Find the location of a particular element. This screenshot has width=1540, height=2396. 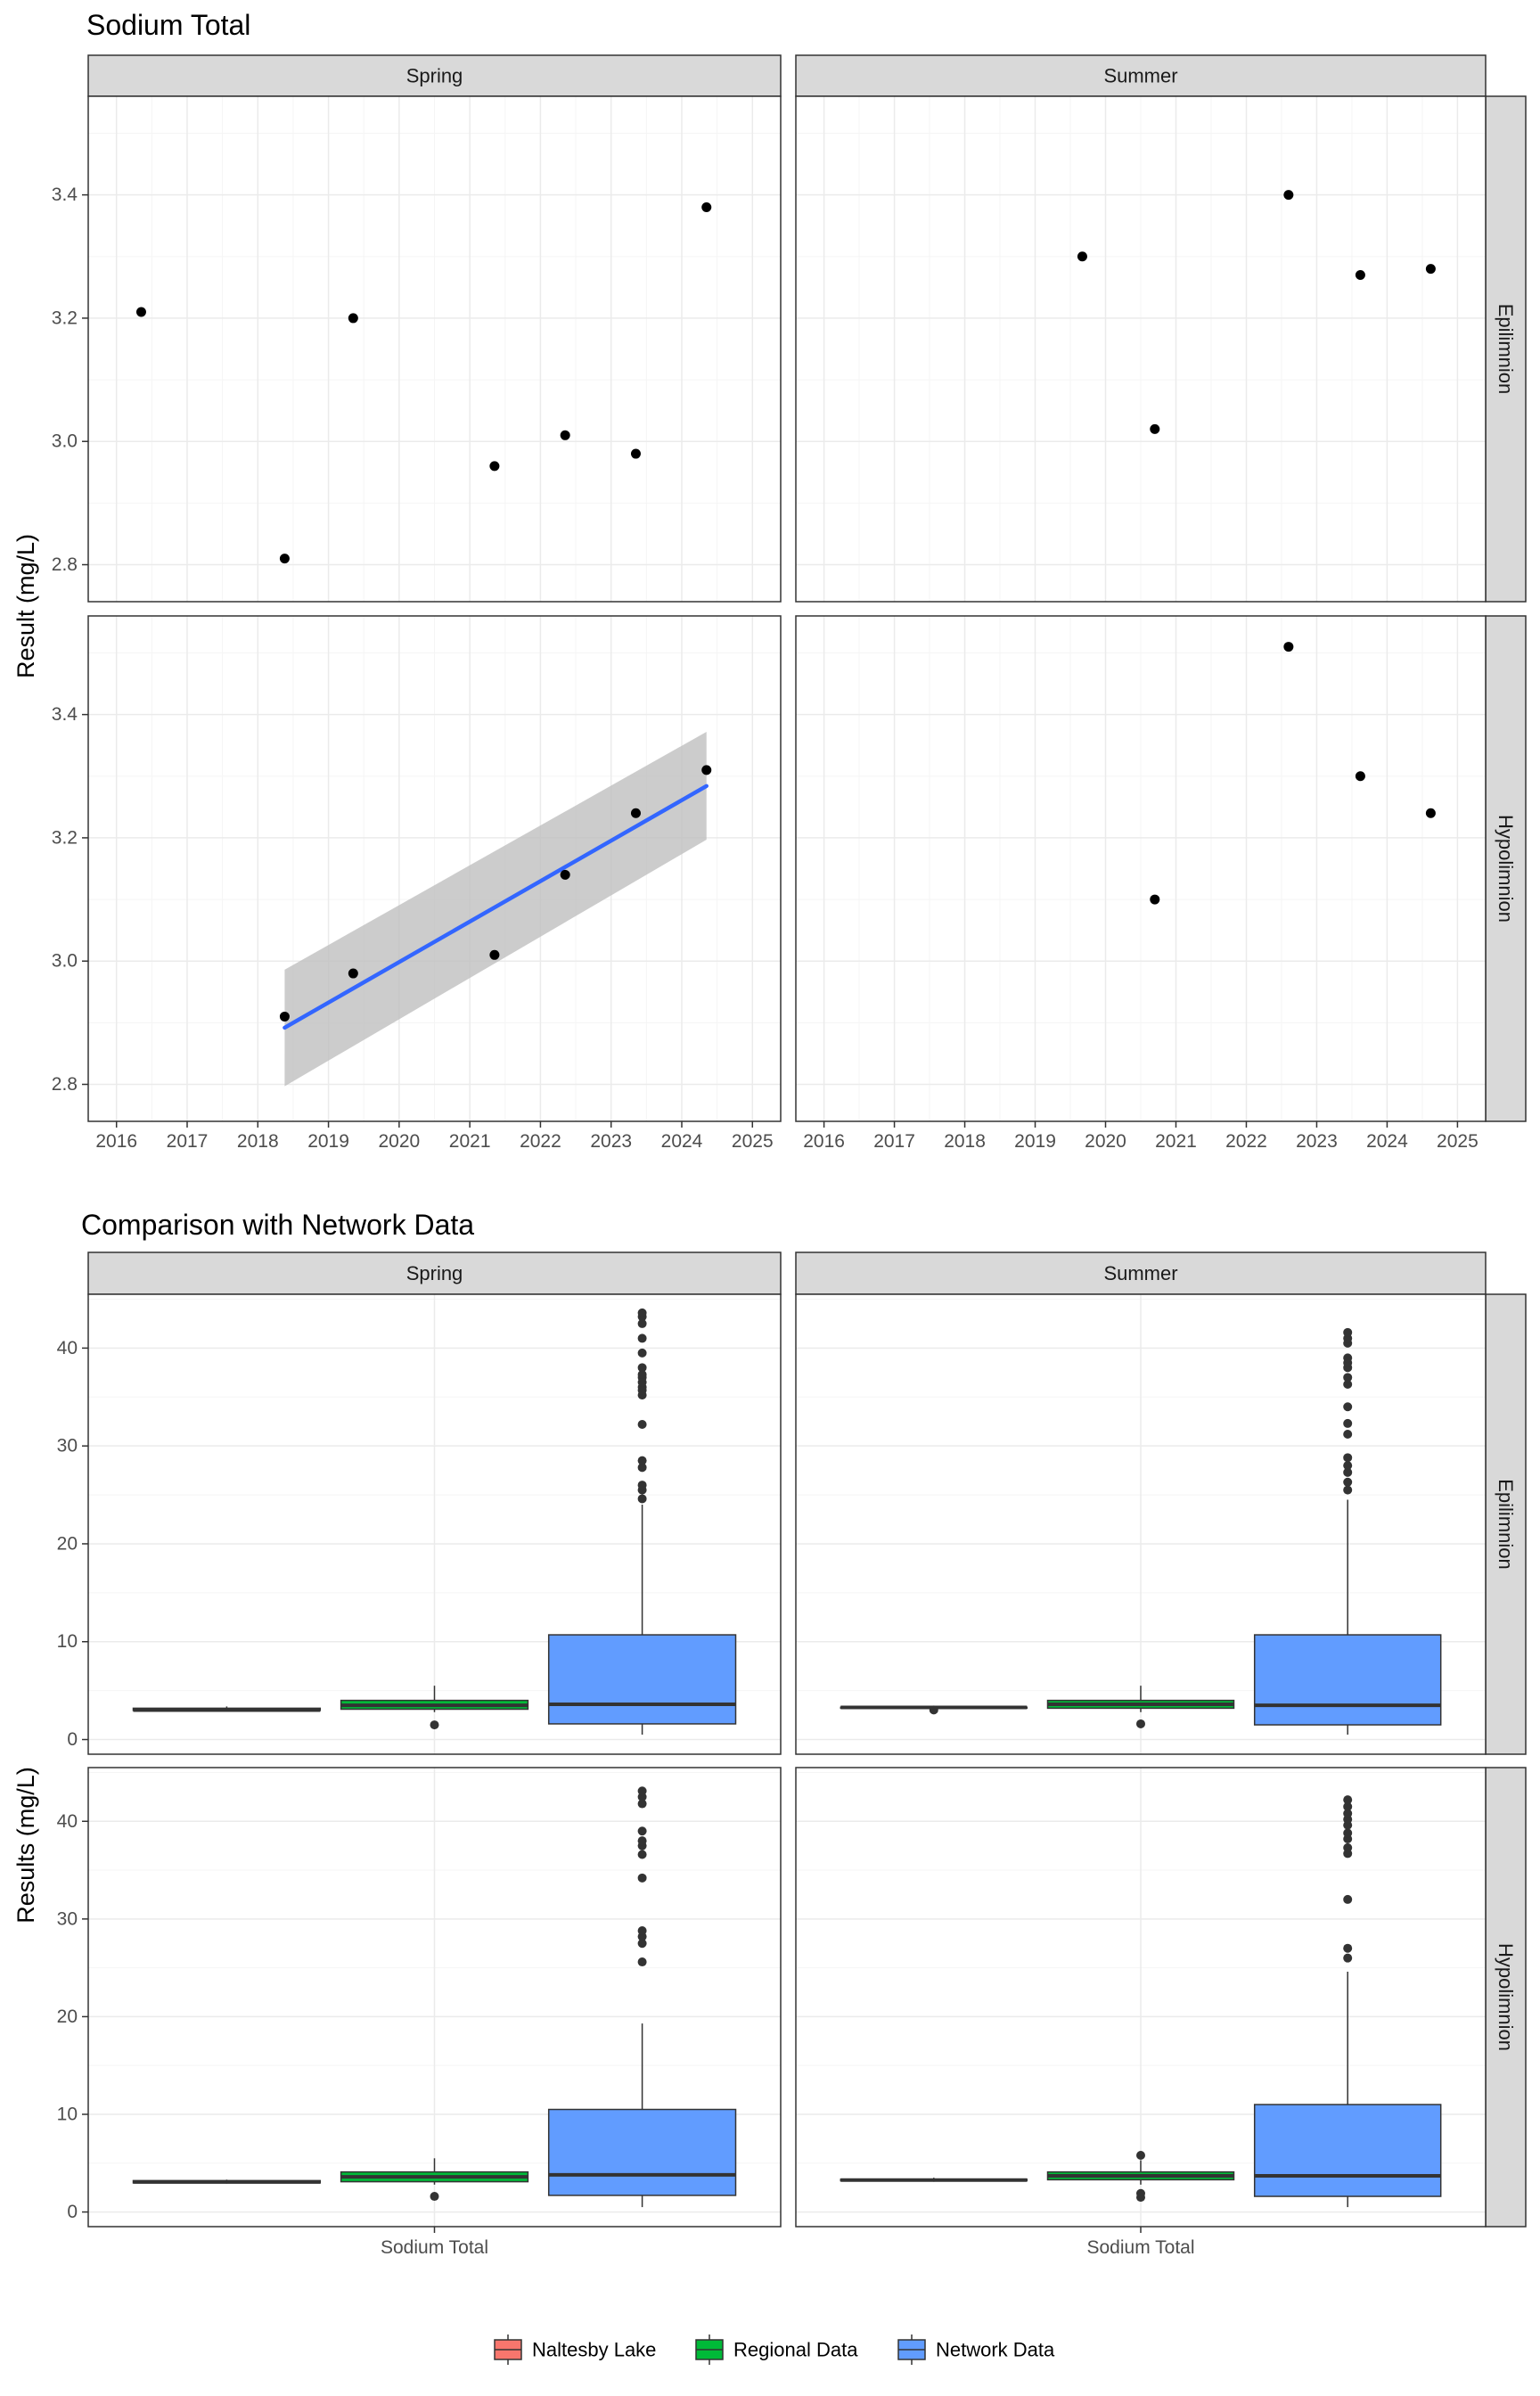

boxplot-column-strip-0-label: Spring is located at coordinates (434, 1273).